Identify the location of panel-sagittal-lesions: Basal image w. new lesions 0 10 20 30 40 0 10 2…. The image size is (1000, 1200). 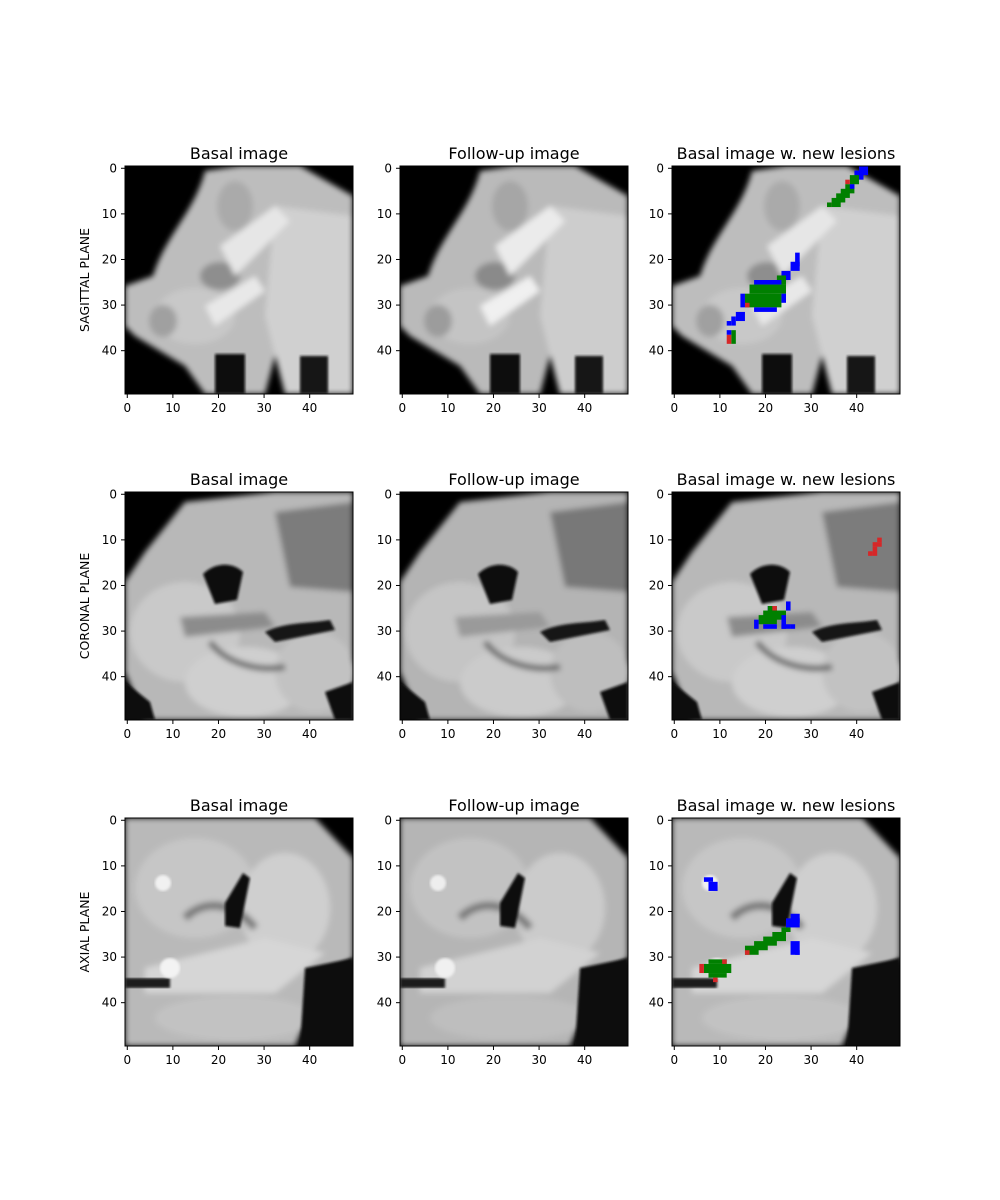
(775, 279).